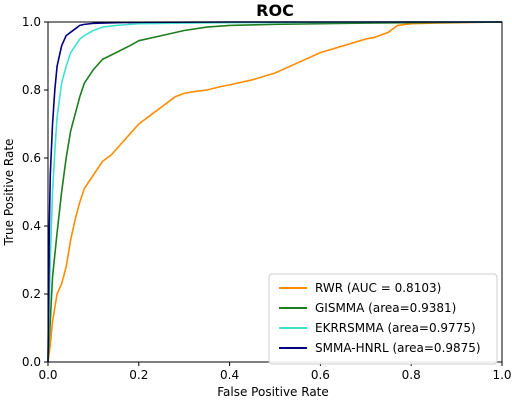 The height and width of the screenshot is (400, 512). What do you see at coordinates (31, 22) in the screenshot?
I see `y-tick-label: 1.0` at bounding box center [31, 22].